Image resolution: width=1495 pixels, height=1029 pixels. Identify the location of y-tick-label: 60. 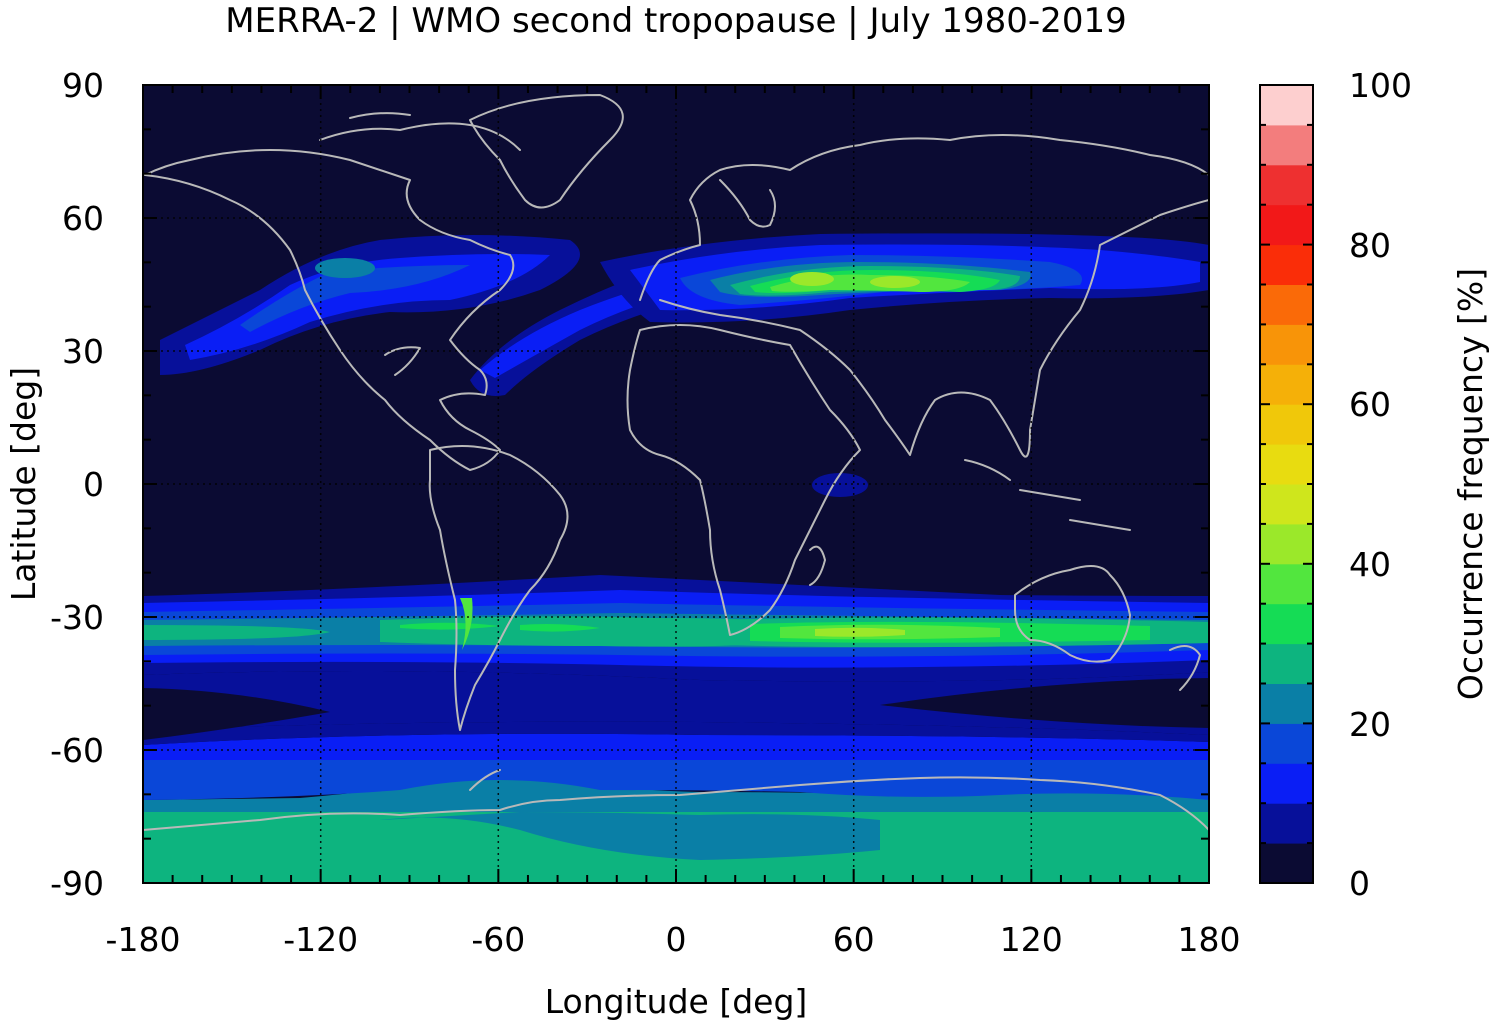
(83, 218).